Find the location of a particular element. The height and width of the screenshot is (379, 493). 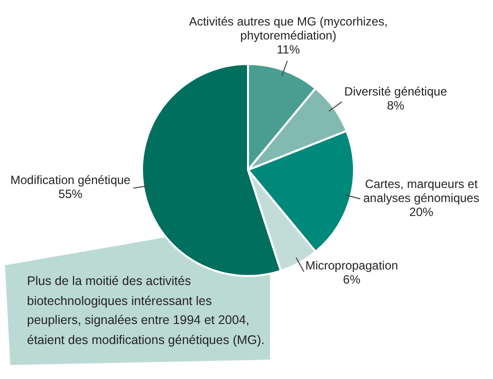

data-label: 8% is located at coordinates (395, 105).